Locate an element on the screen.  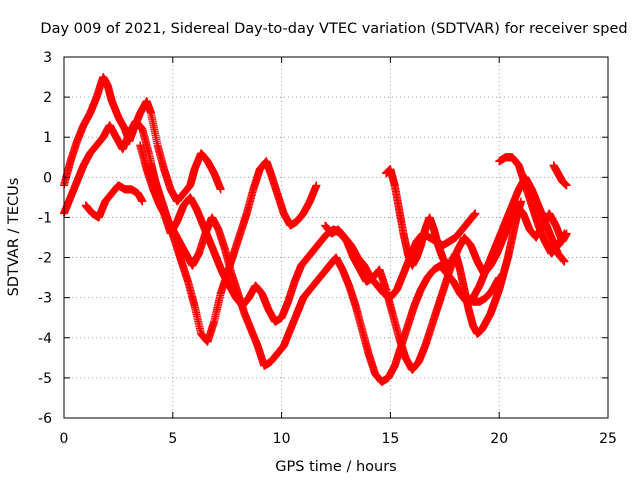
y-tick-label: 2 is located at coordinates (47, 98).